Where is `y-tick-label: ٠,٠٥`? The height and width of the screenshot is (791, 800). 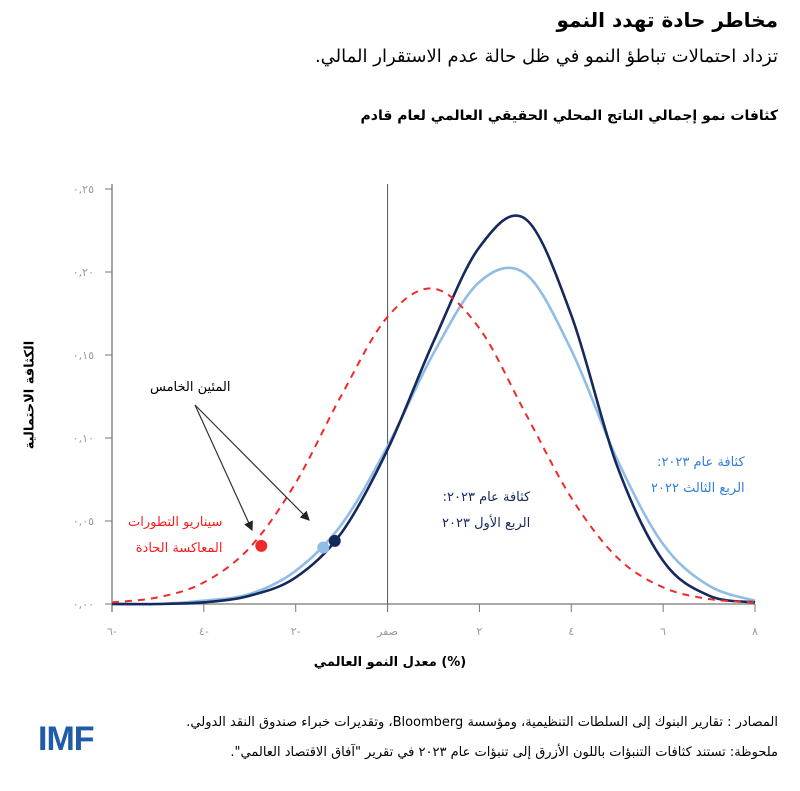
y-tick-label: ٠,٠٥ is located at coordinates (83, 521).